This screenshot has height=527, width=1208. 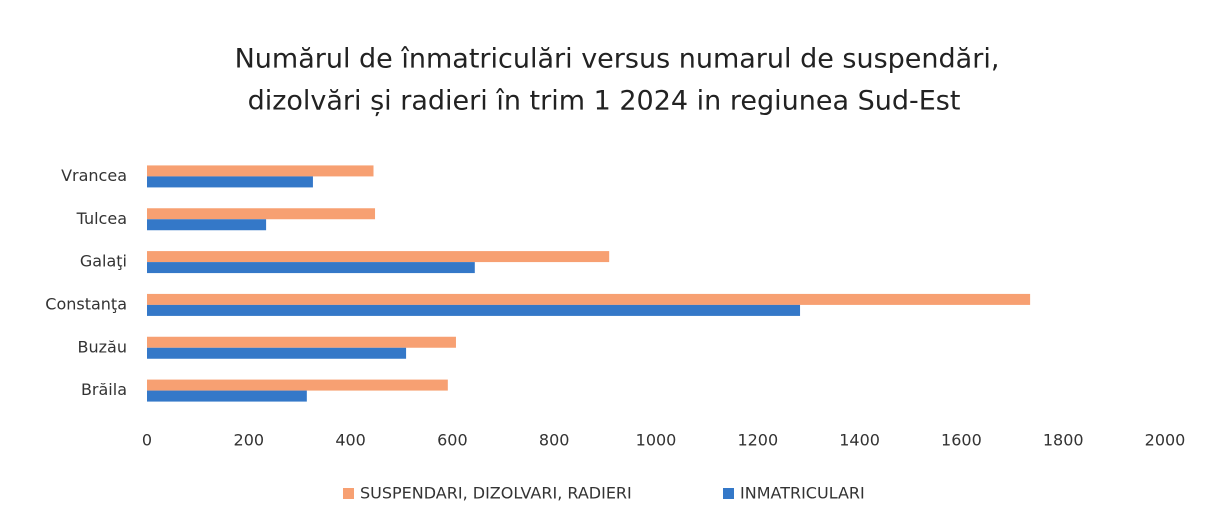 I want to click on x-tick-label: 1200, so click(x=757, y=440).